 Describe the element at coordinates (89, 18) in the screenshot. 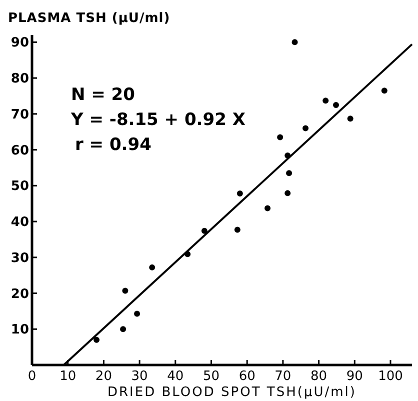

I see `y-axis-title: PLASMA TSH (µU/ml)` at that location.